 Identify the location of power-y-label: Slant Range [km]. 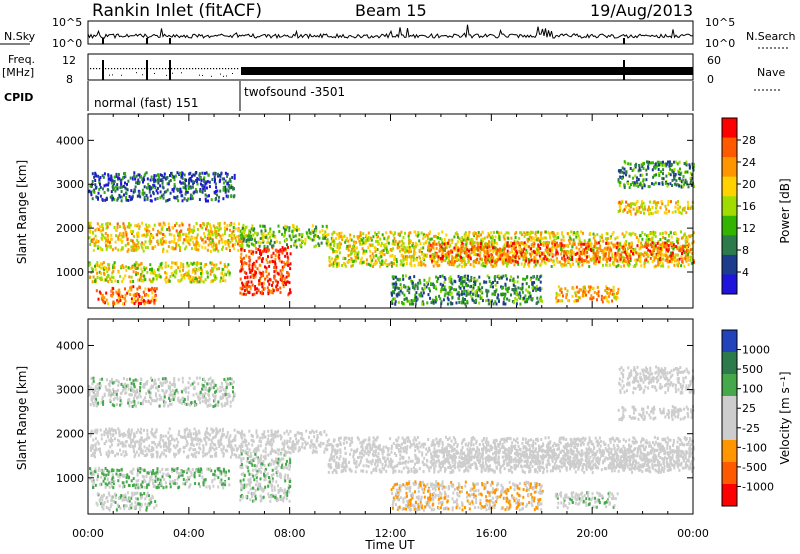
(22, 212).